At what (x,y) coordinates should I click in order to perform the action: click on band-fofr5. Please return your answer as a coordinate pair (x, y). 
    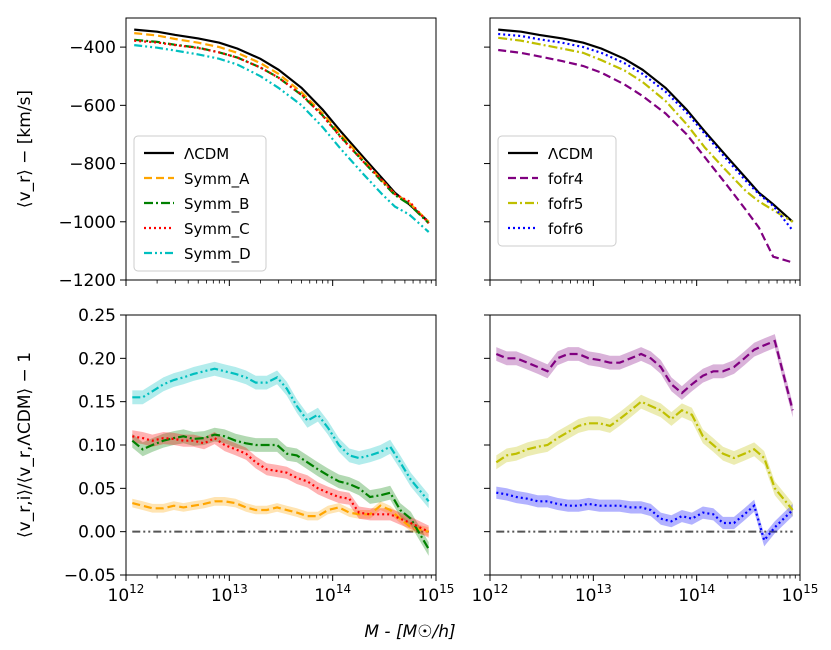
    Looking at the image, I should click on (644, 455).